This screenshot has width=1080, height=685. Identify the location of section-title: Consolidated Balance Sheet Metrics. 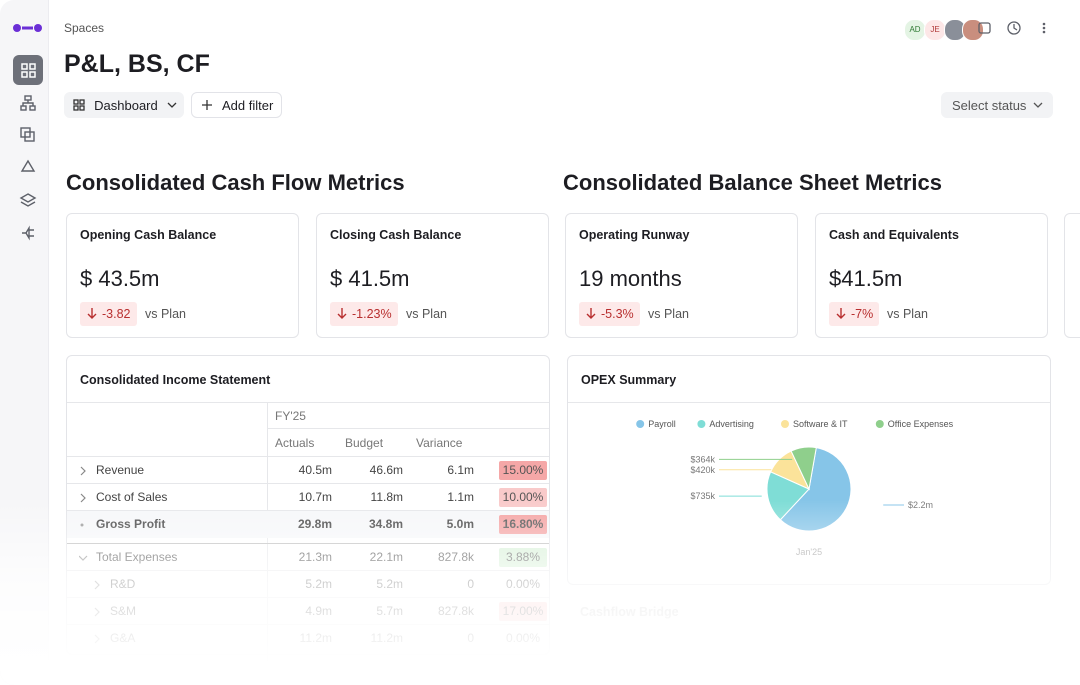
(752, 182).